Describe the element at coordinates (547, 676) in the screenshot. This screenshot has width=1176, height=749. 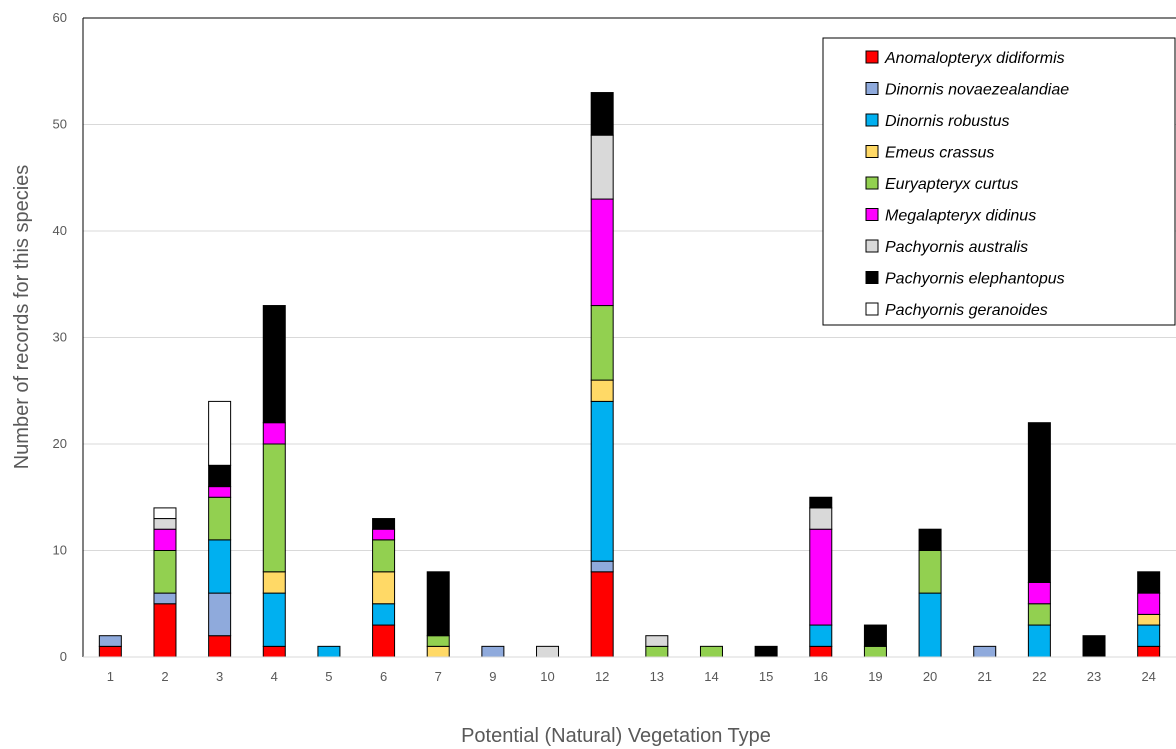
I see `x-tick-label: 10` at that location.